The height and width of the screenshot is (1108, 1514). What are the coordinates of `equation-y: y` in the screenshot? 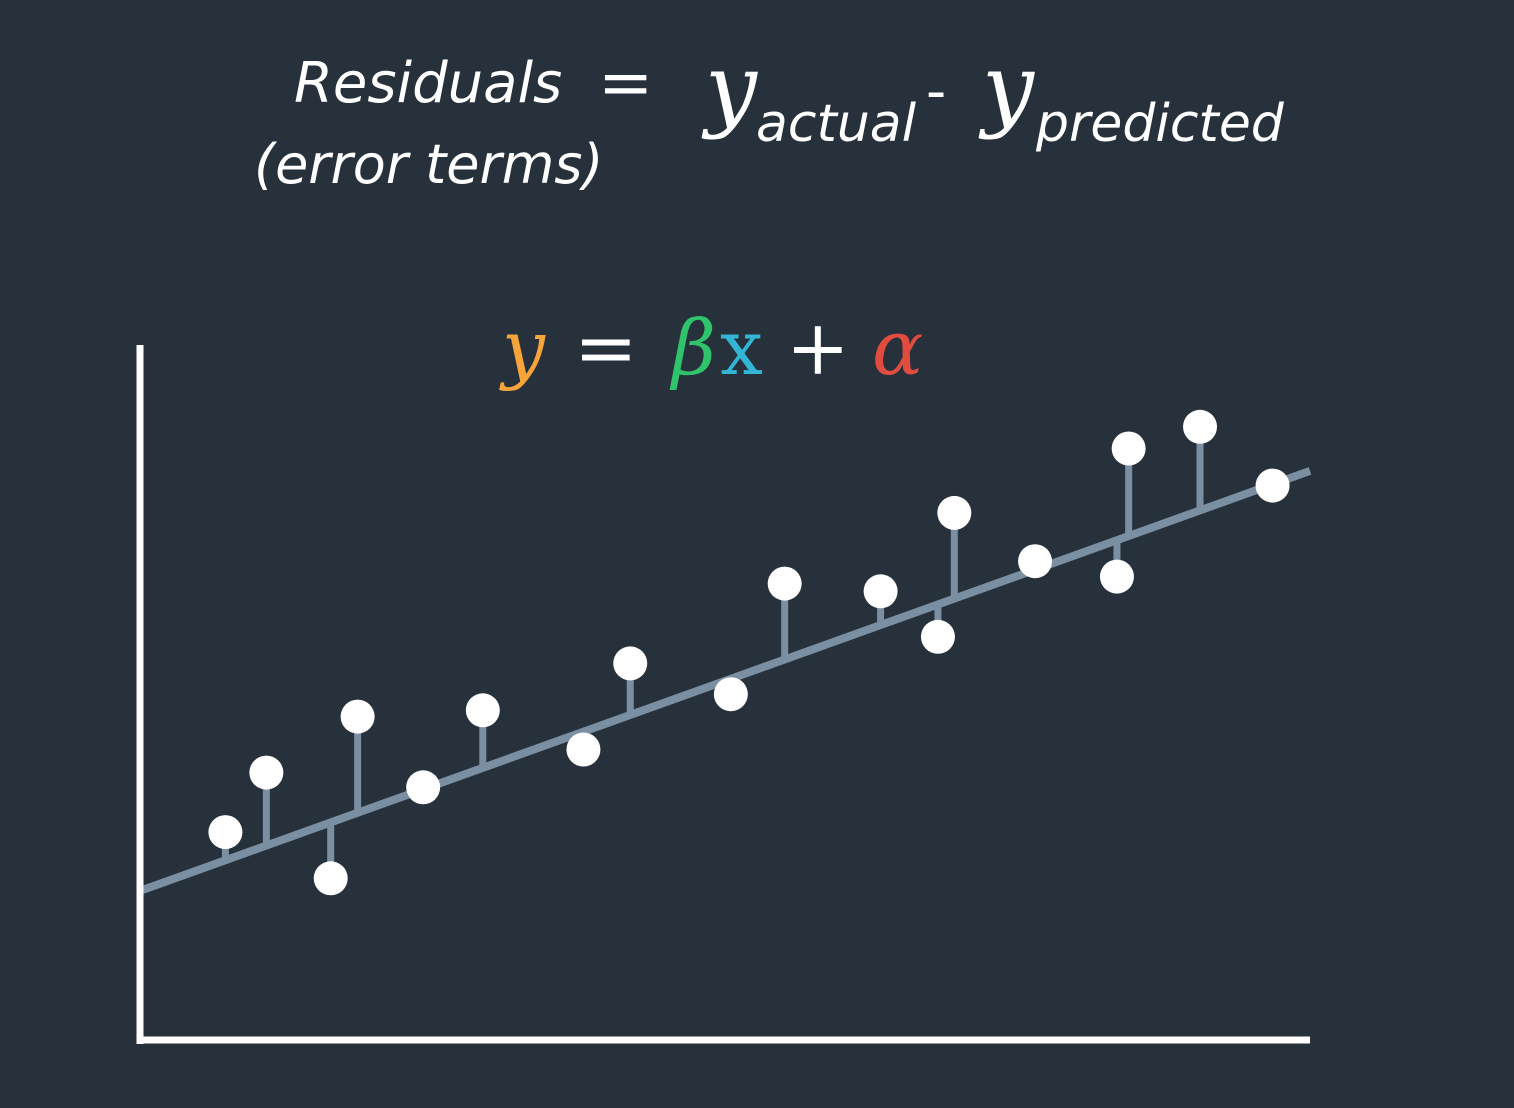 It's located at (523, 347).